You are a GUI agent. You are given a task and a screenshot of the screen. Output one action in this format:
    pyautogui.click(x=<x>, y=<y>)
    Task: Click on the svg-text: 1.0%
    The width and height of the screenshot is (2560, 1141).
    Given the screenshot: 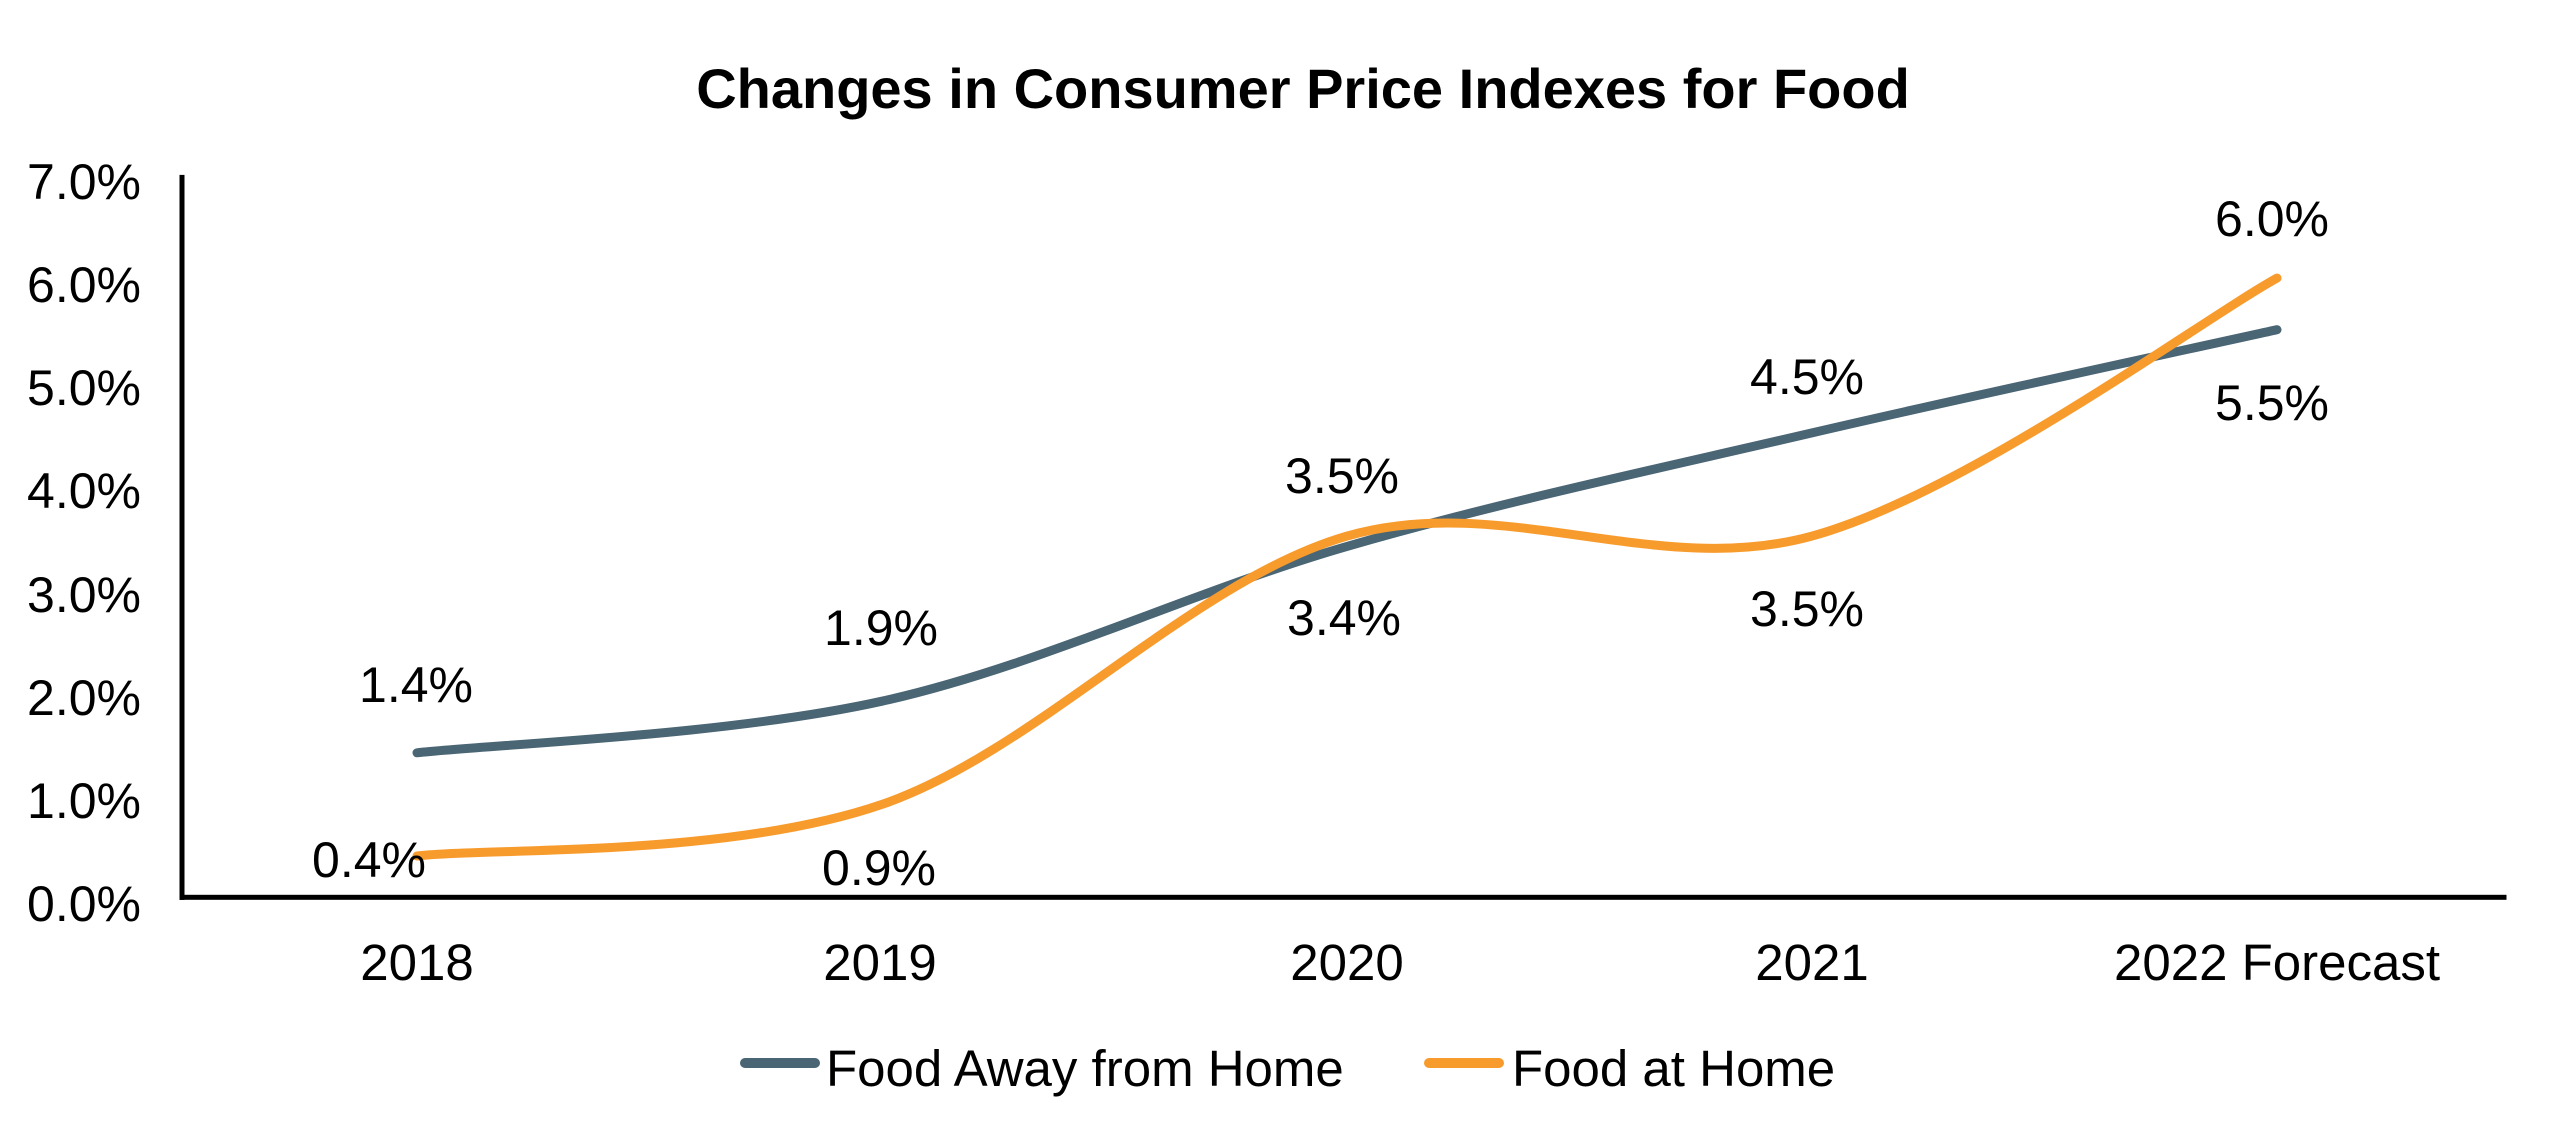 What is the action you would take?
    pyautogui.click(x=84, y=801)
    